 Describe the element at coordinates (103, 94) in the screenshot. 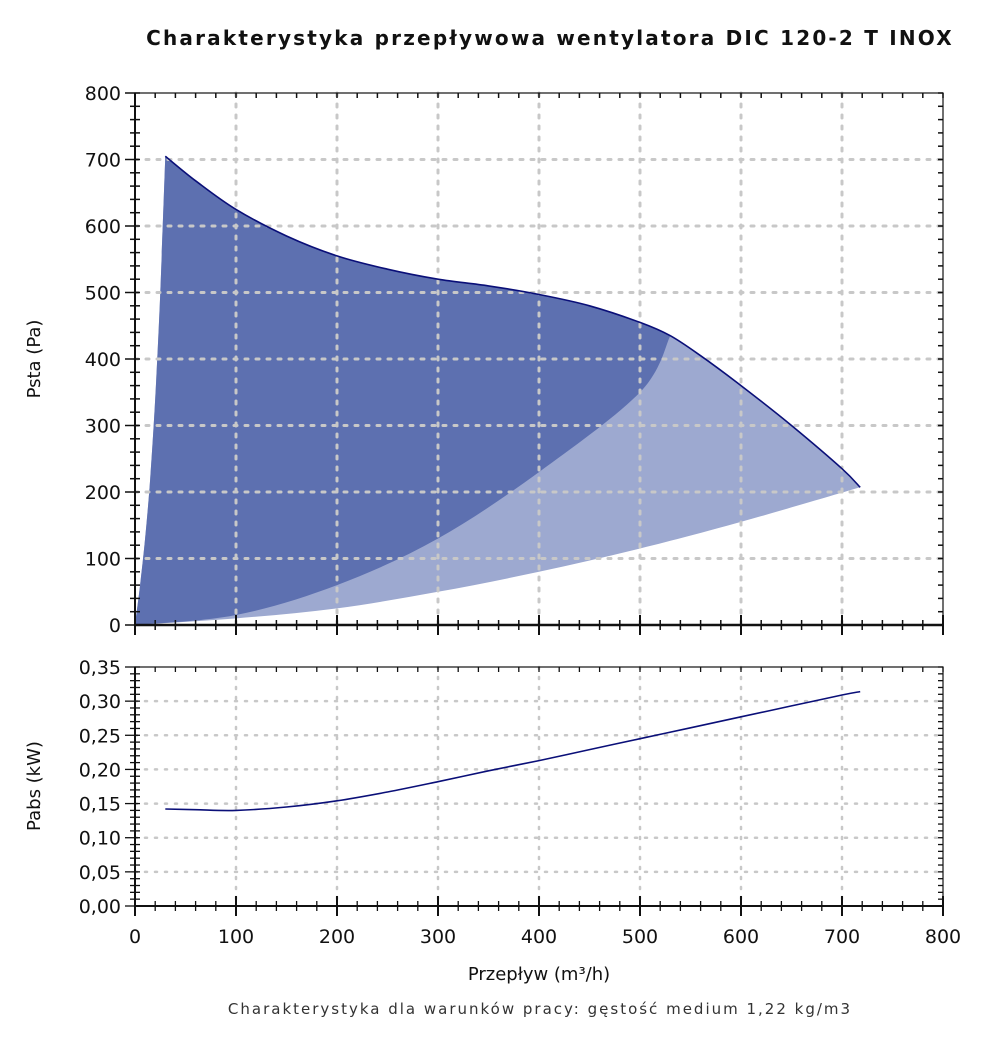

I see `y-tick-label-psta: 800` at that location.